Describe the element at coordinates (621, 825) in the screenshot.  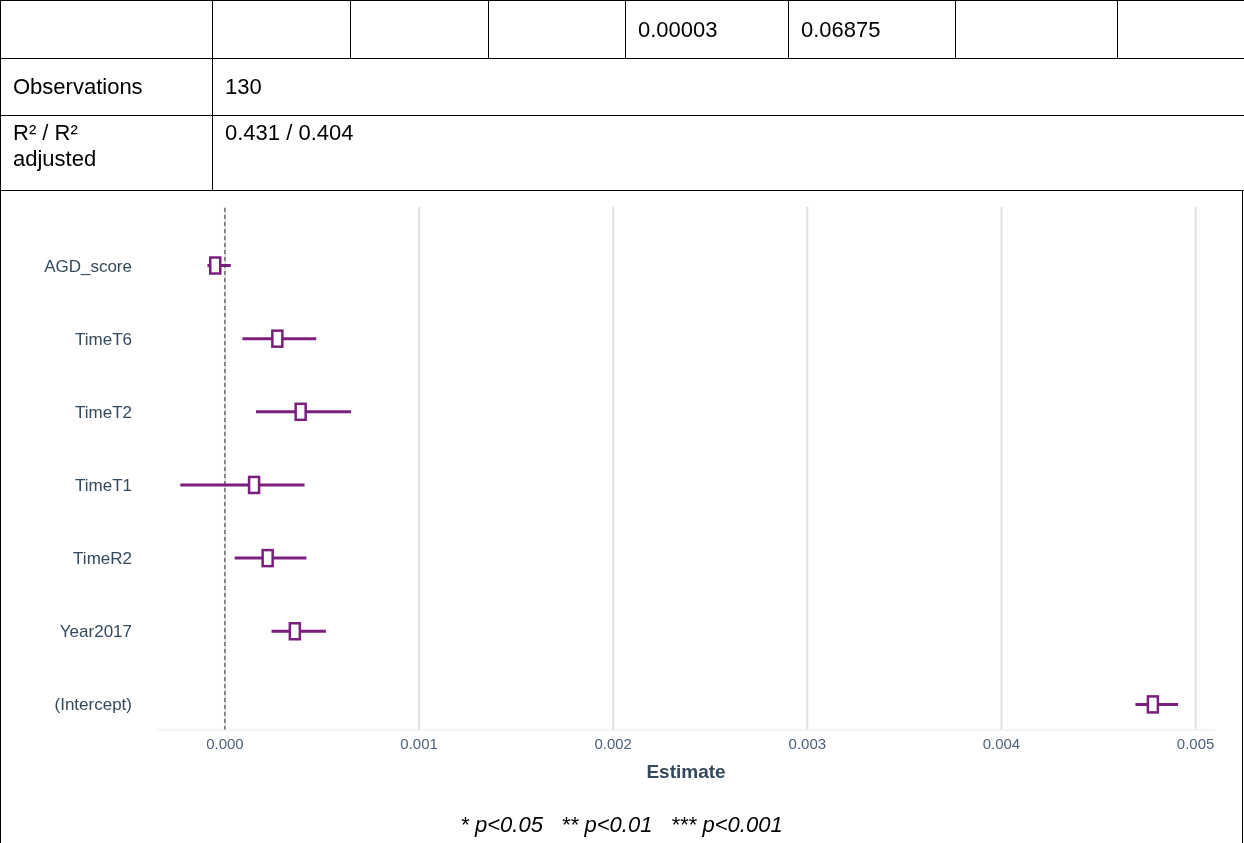
I see `text: * p<0.05 ** p<0.01 *** p<0.001` at that location.